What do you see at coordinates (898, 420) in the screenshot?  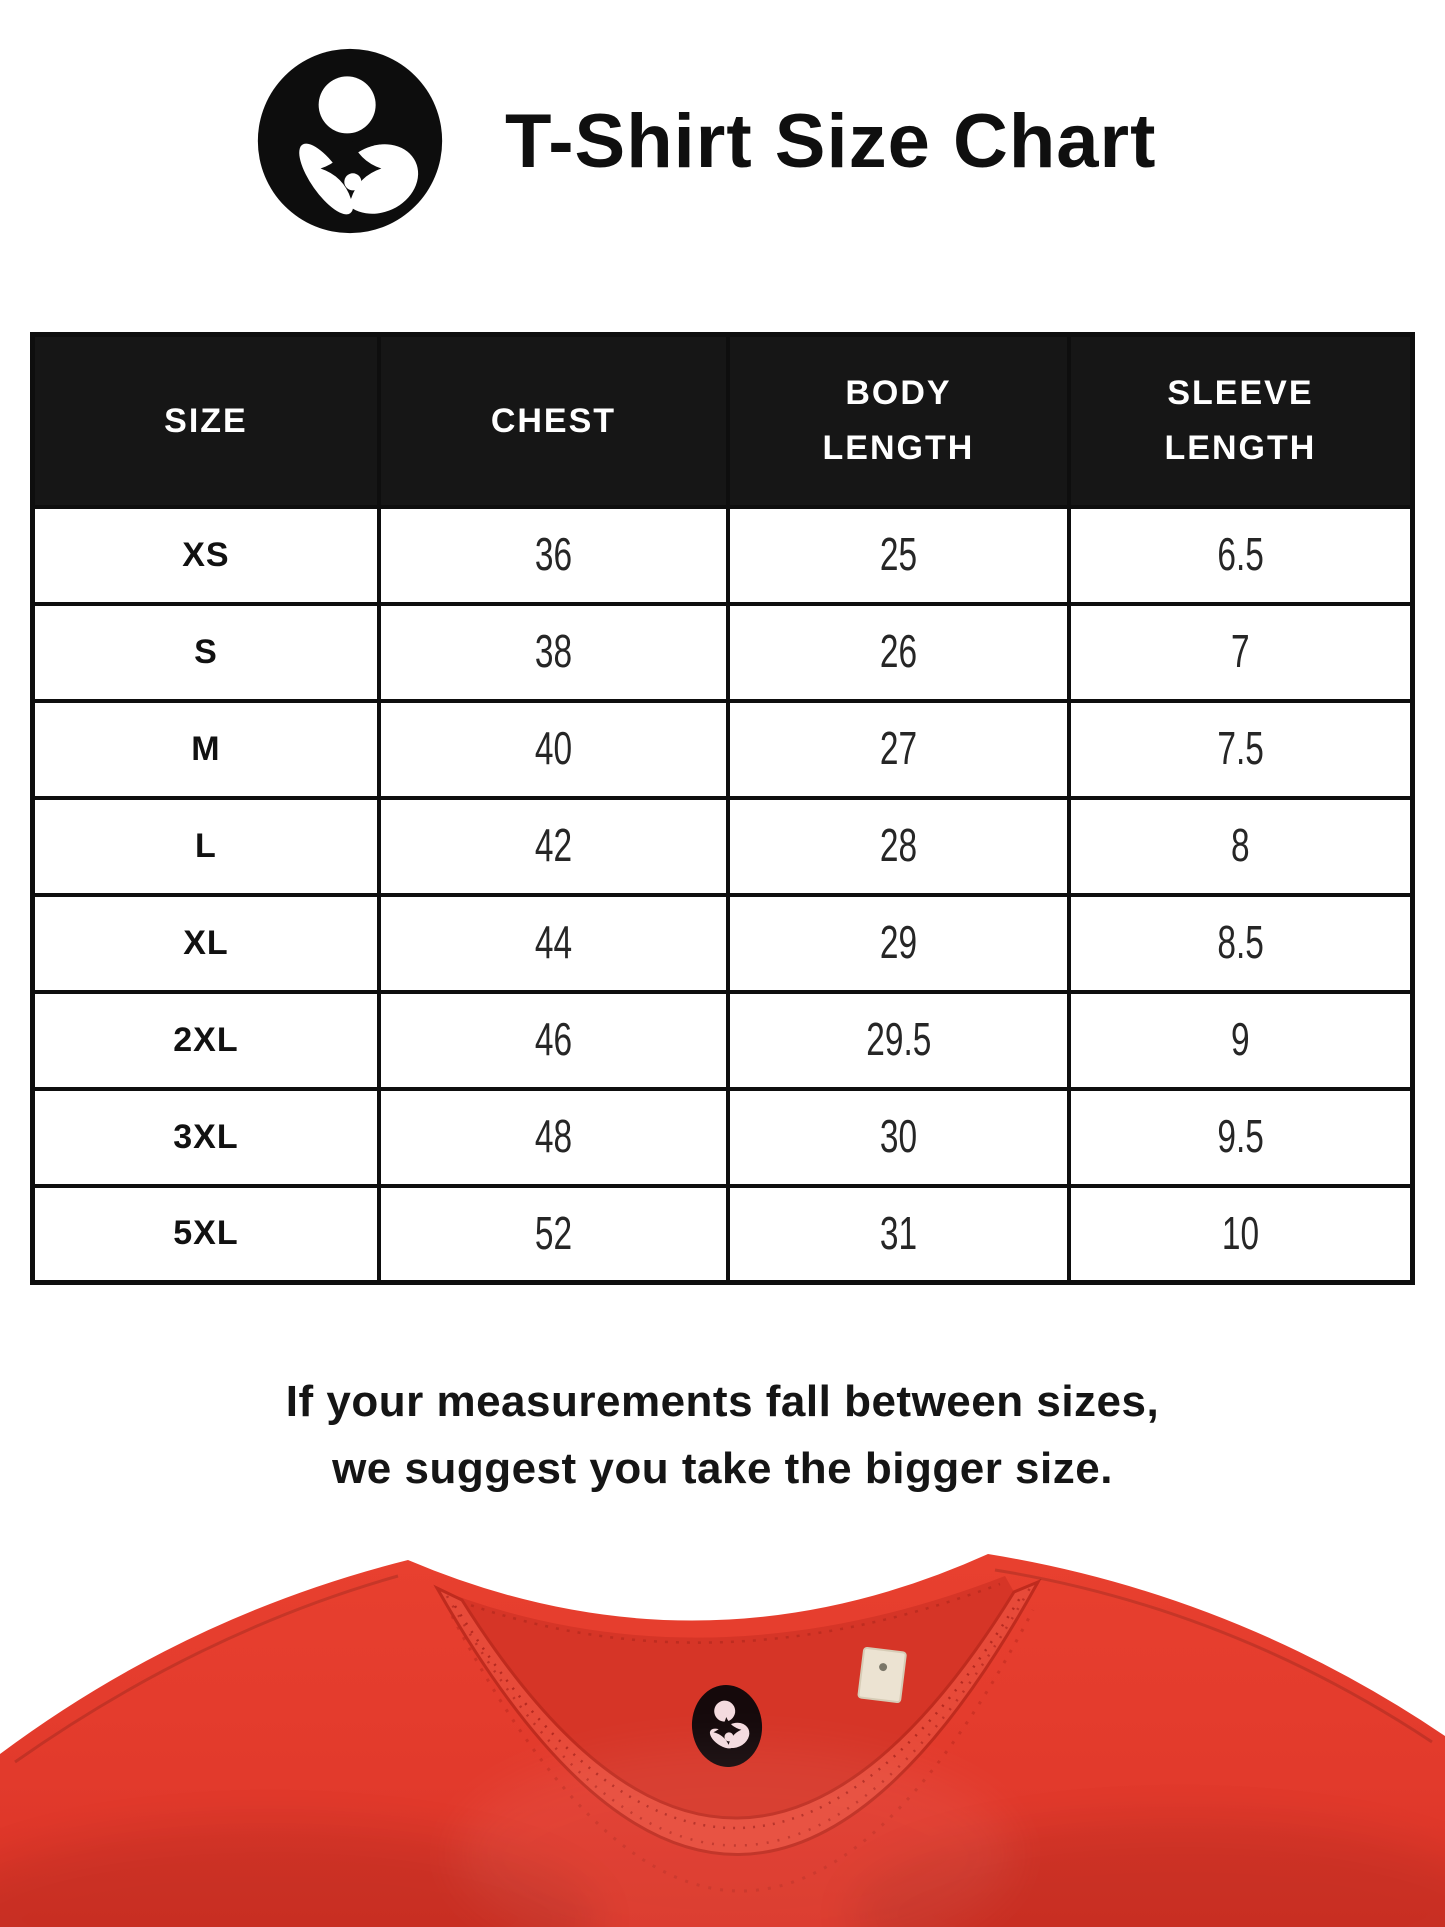 I see `column-header-body-length: BODY LENGTH` at bounding box center [898, 420].